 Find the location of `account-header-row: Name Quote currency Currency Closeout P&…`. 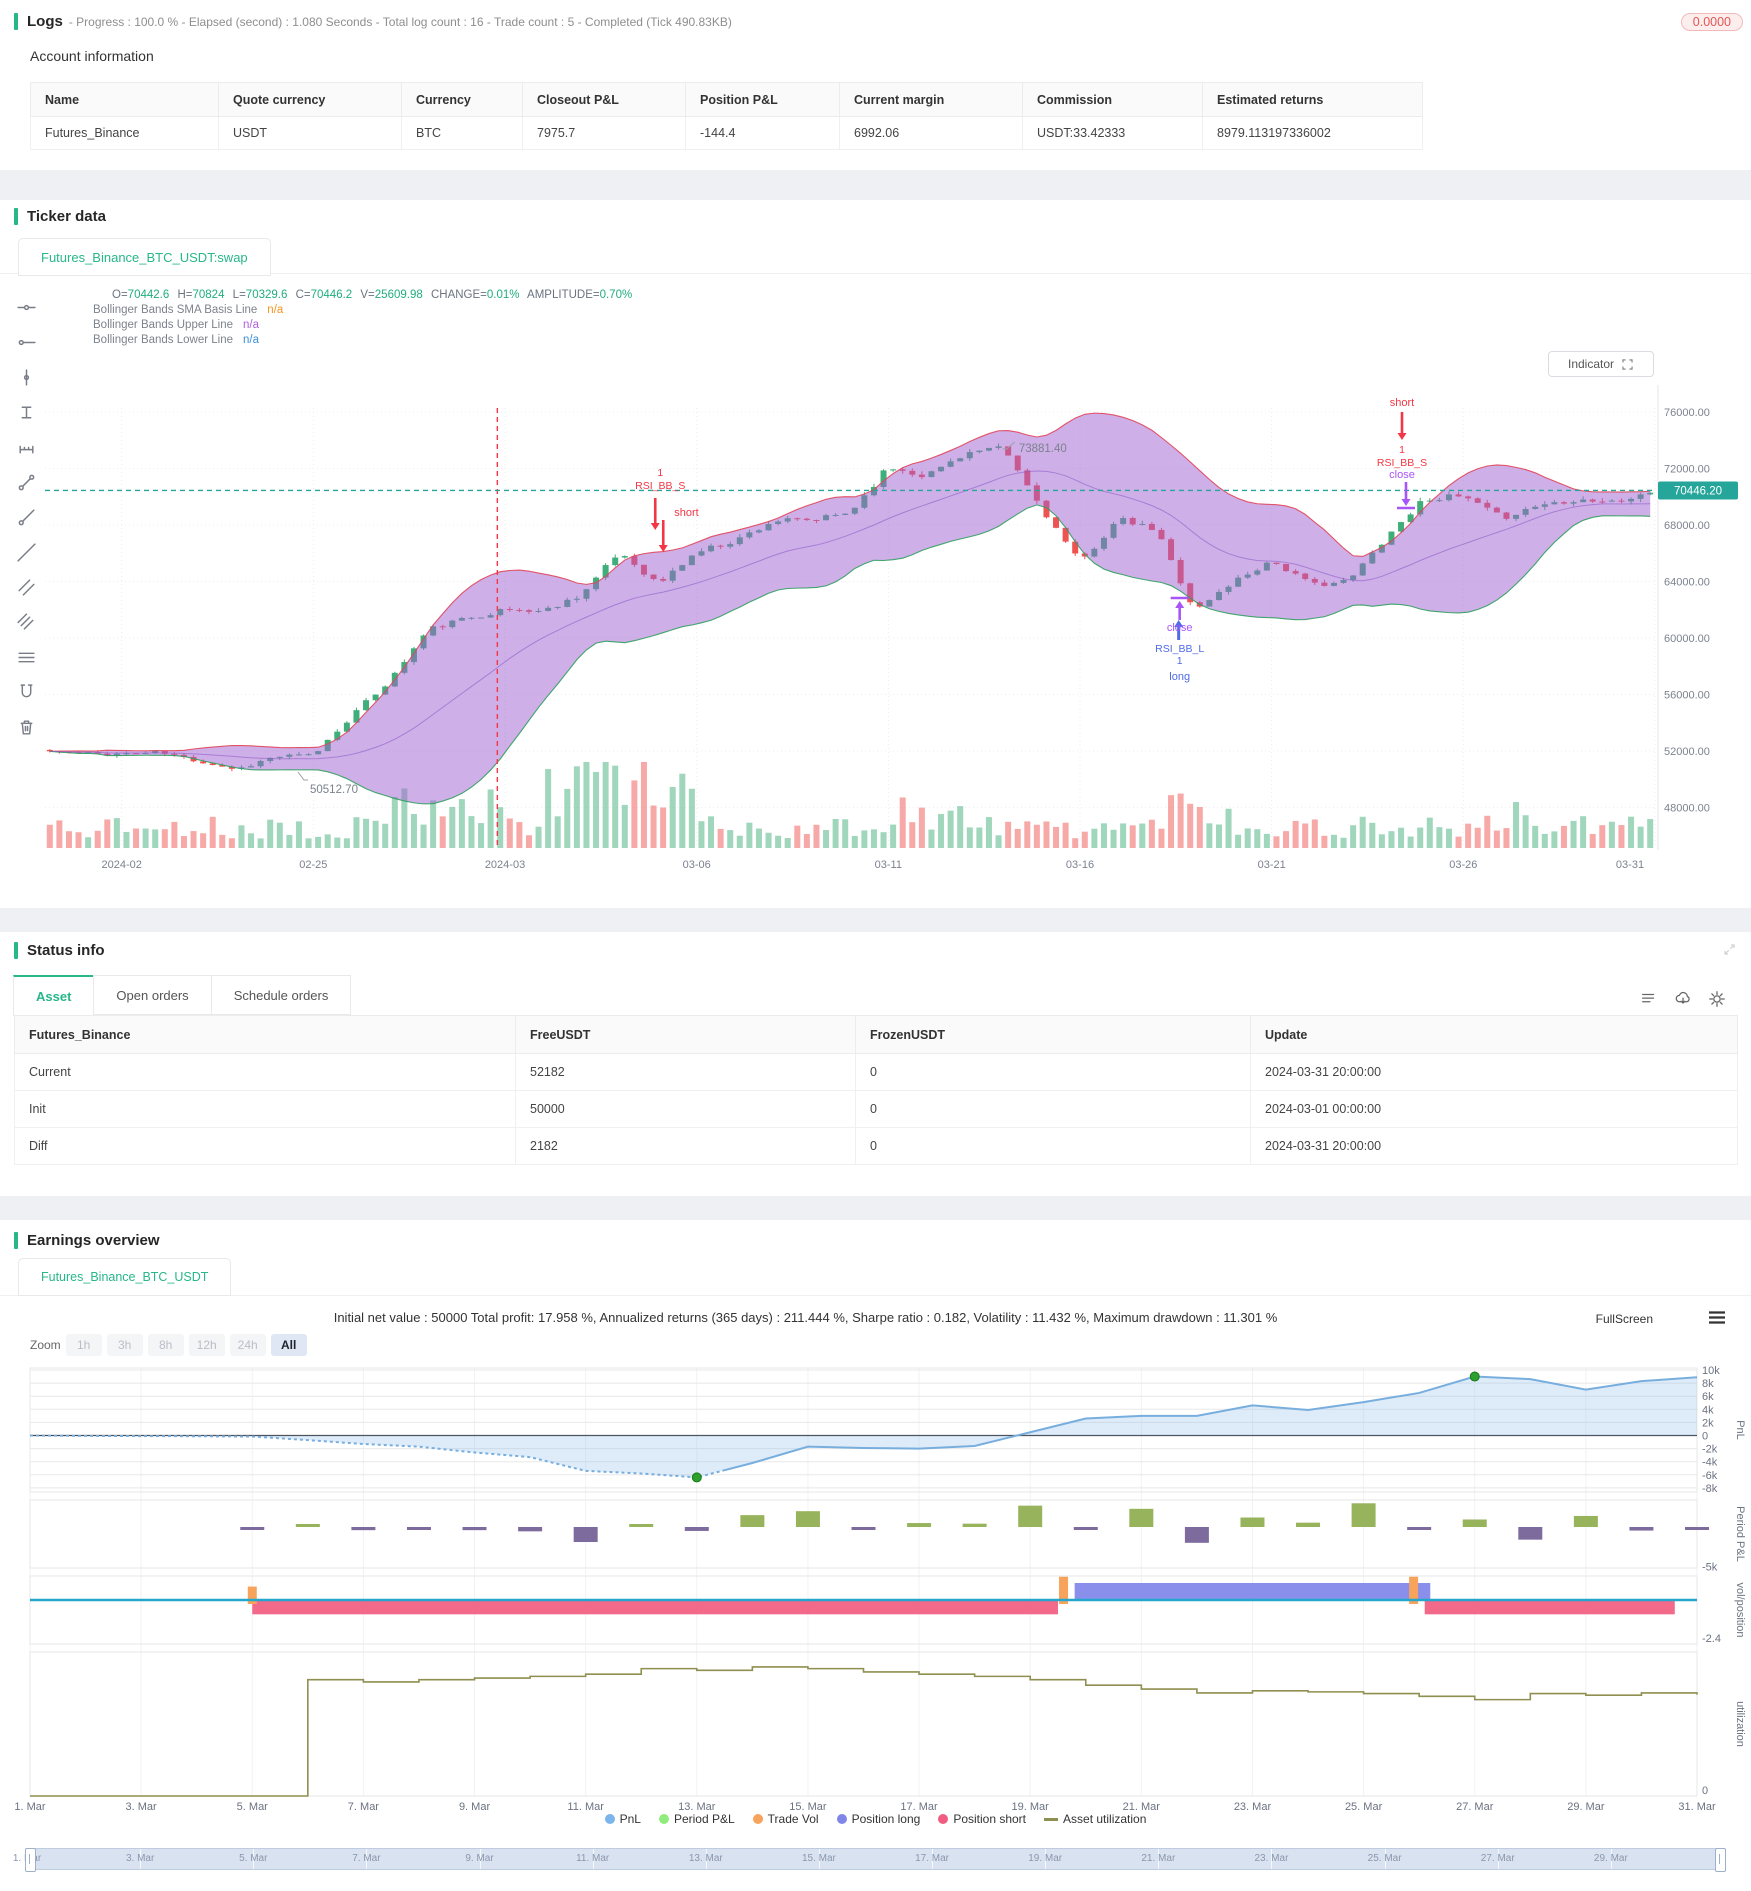

account-header-row: Name Quote currency Currency Closeout P&… is located at coordinates (726, 99).